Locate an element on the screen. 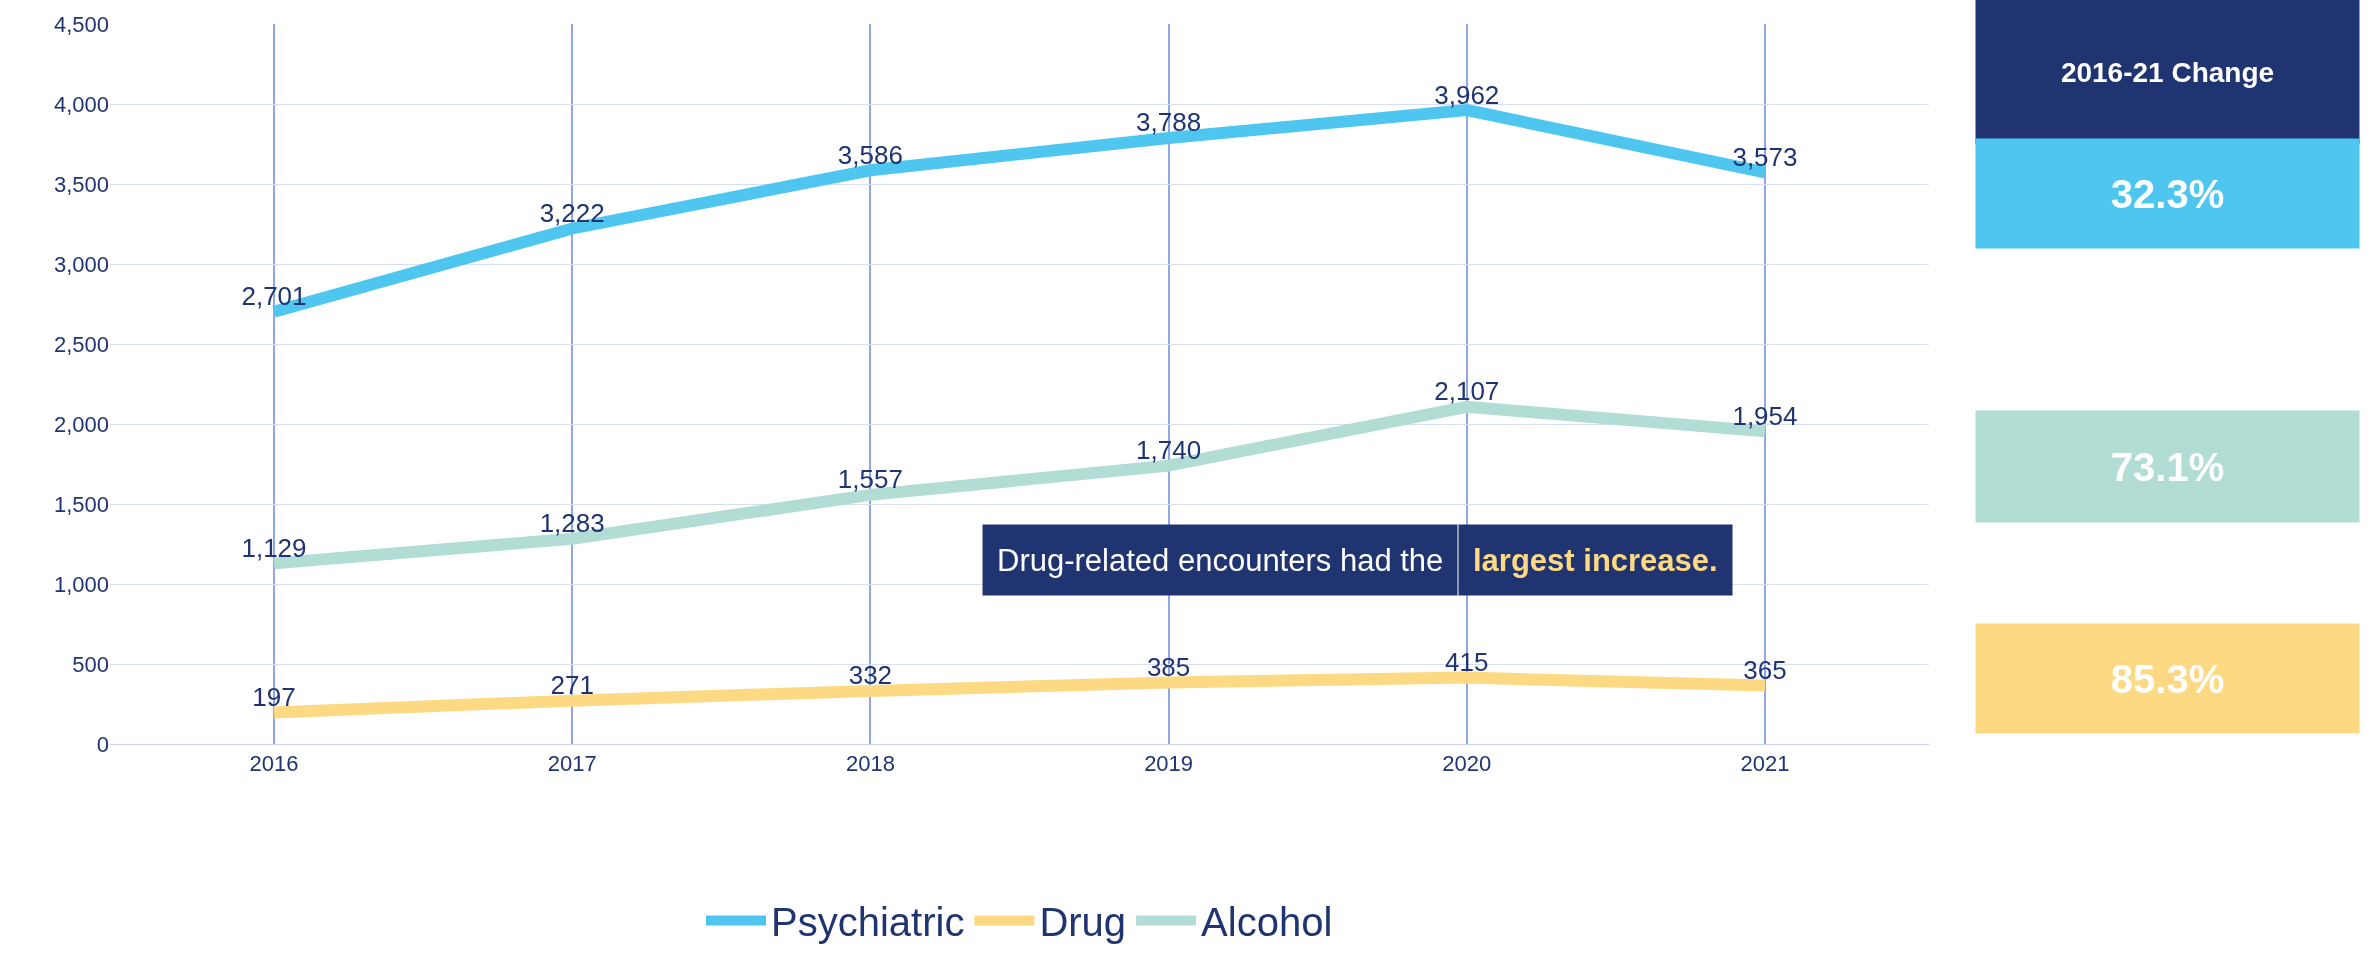 This screenshot has height=965, width=2374. x-tick-label: 2019 is located at coordinates (1169, 764).